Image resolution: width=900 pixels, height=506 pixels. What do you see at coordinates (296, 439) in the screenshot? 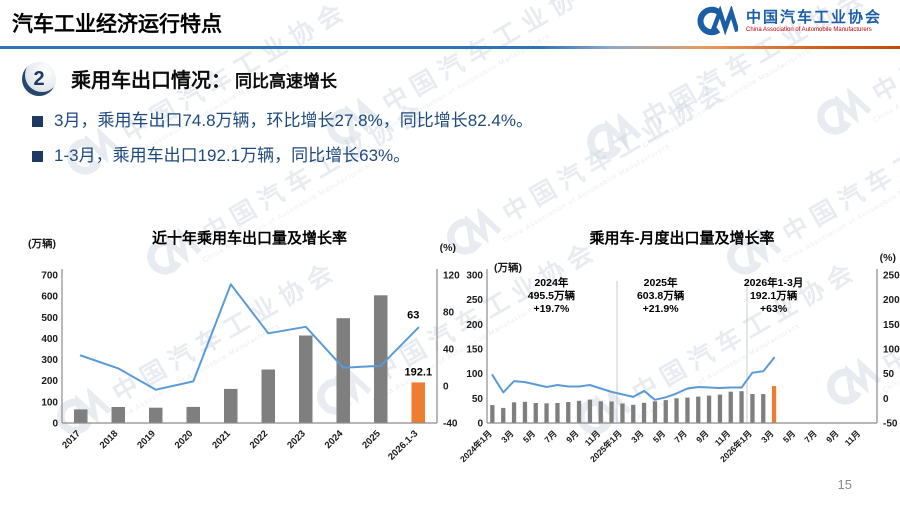
I see `x-tick-label: 2023` at bounding box center [296, 439].